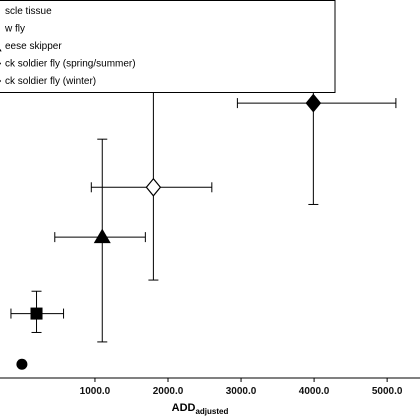  I want to click on x-axis-label-main: ADD, so click(184, 408).